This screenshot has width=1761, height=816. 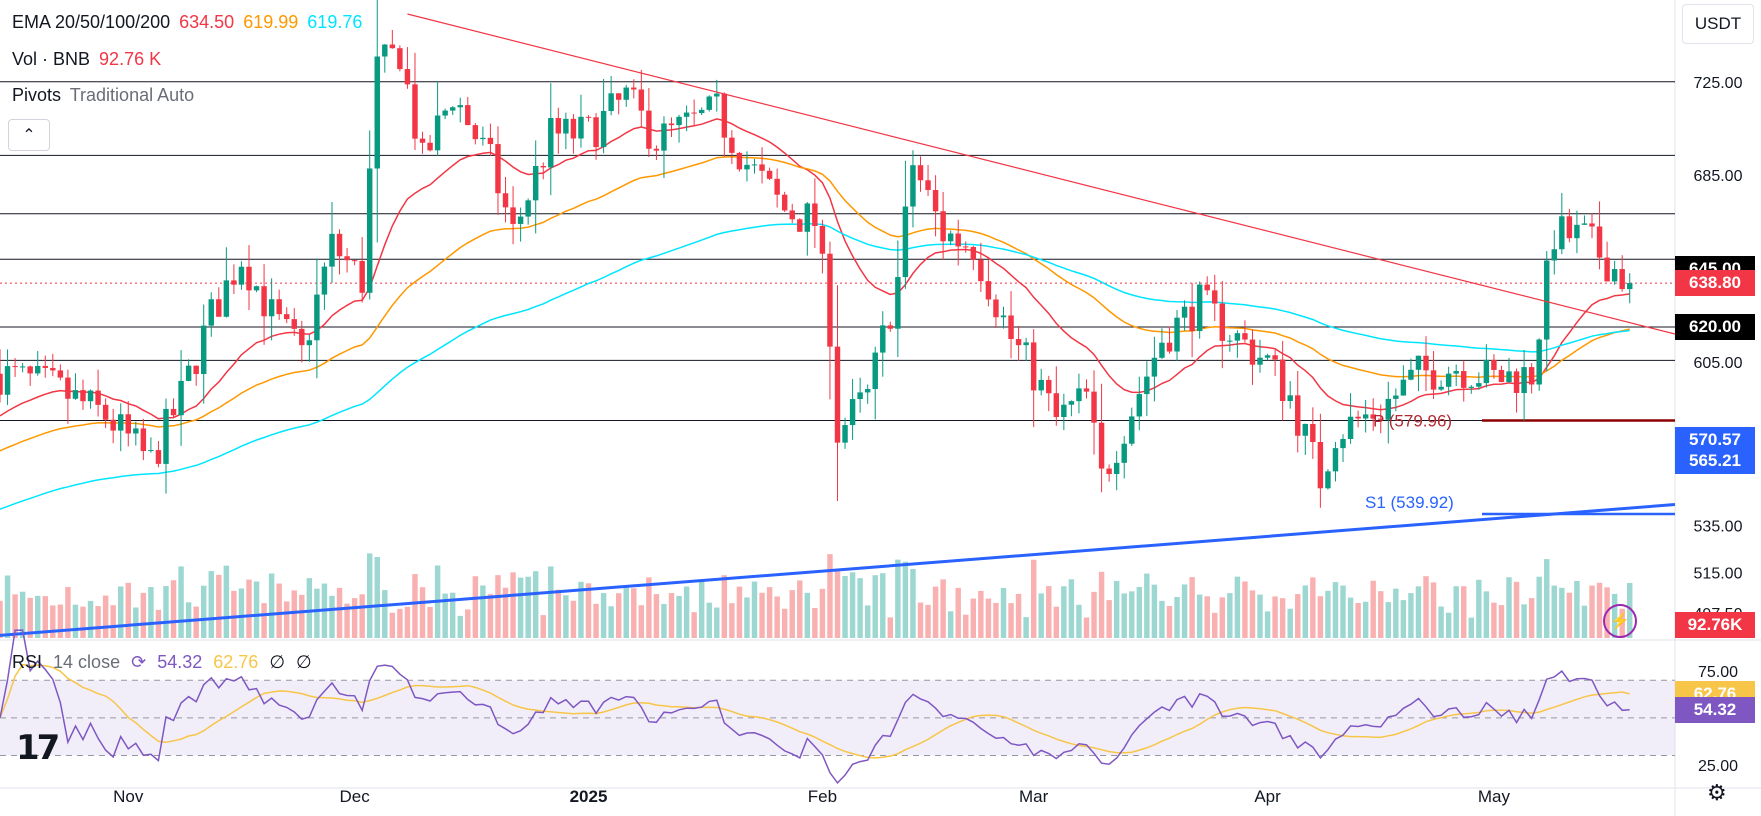 I want to click on rsi-extra-1: ∅, so click(x=277, y=662).